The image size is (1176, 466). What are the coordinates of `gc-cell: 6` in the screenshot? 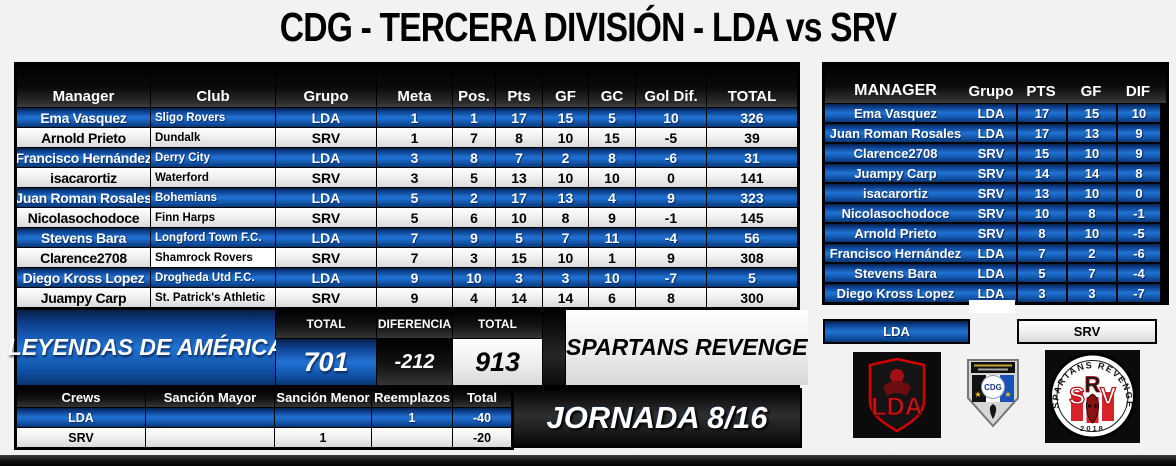 It's located at (612, 297).